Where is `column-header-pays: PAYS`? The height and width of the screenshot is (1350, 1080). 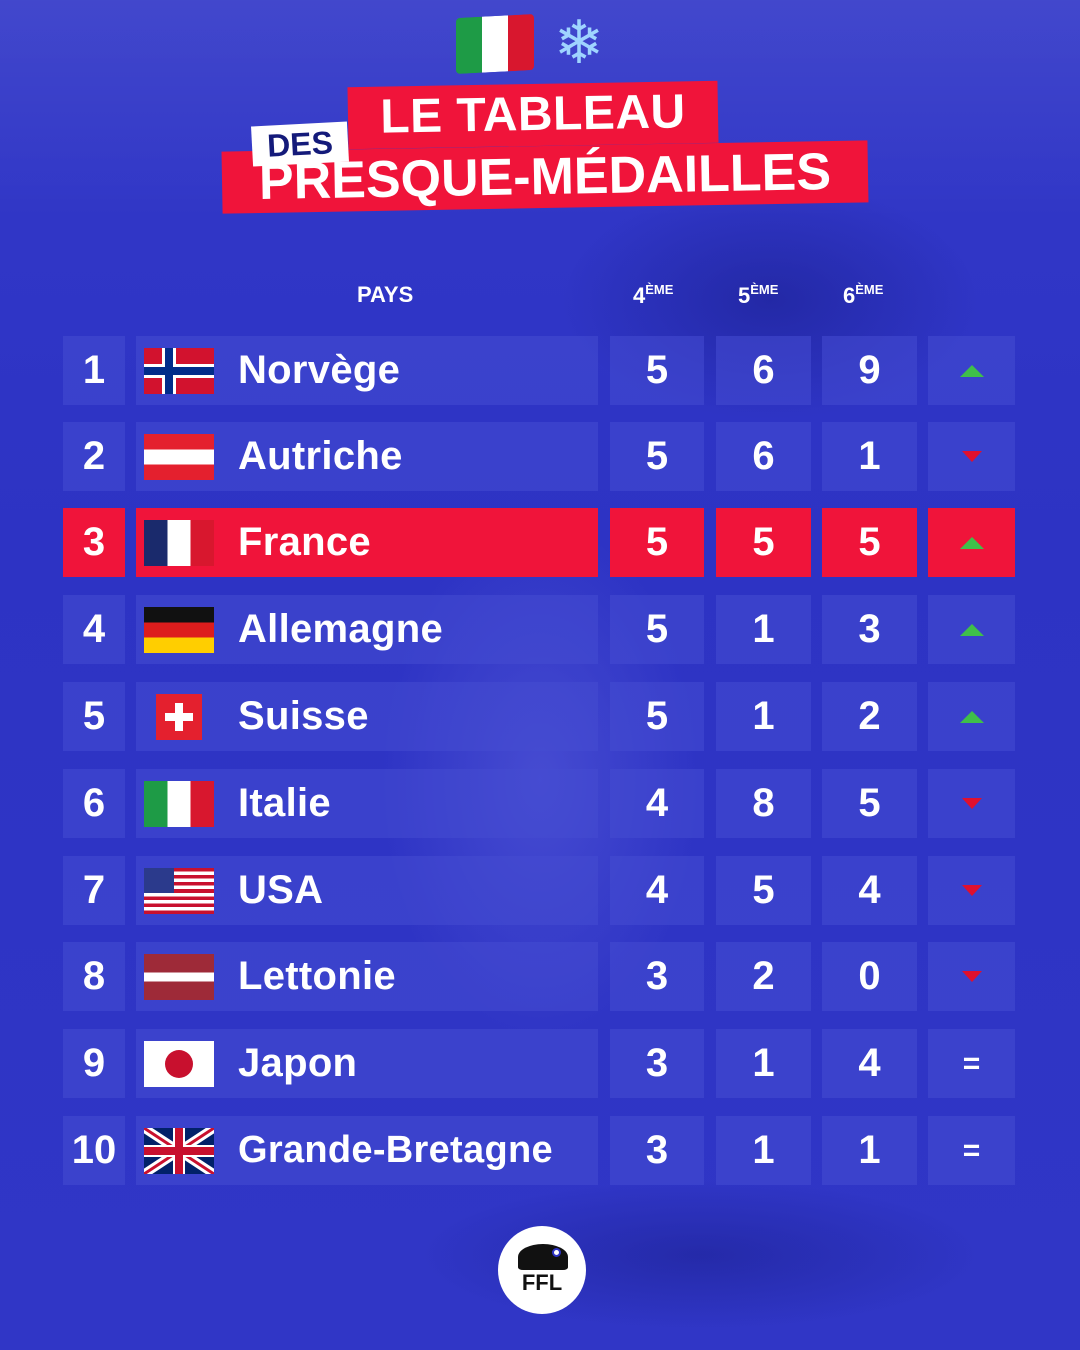
column-header-pays: PAYS is located at coordinates (385, 294).